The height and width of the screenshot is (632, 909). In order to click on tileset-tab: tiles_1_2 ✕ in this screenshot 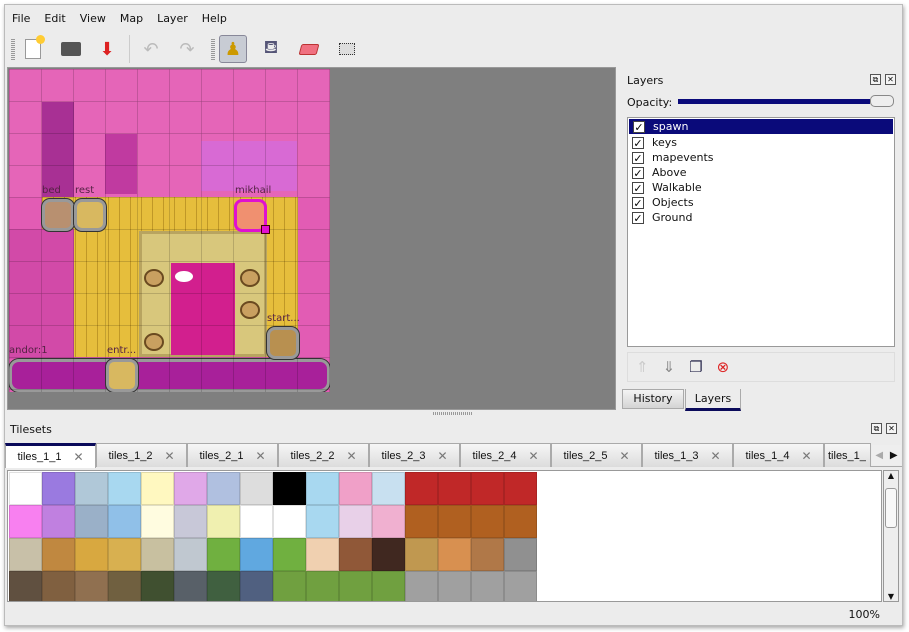, I will do `click(141, 455)`.